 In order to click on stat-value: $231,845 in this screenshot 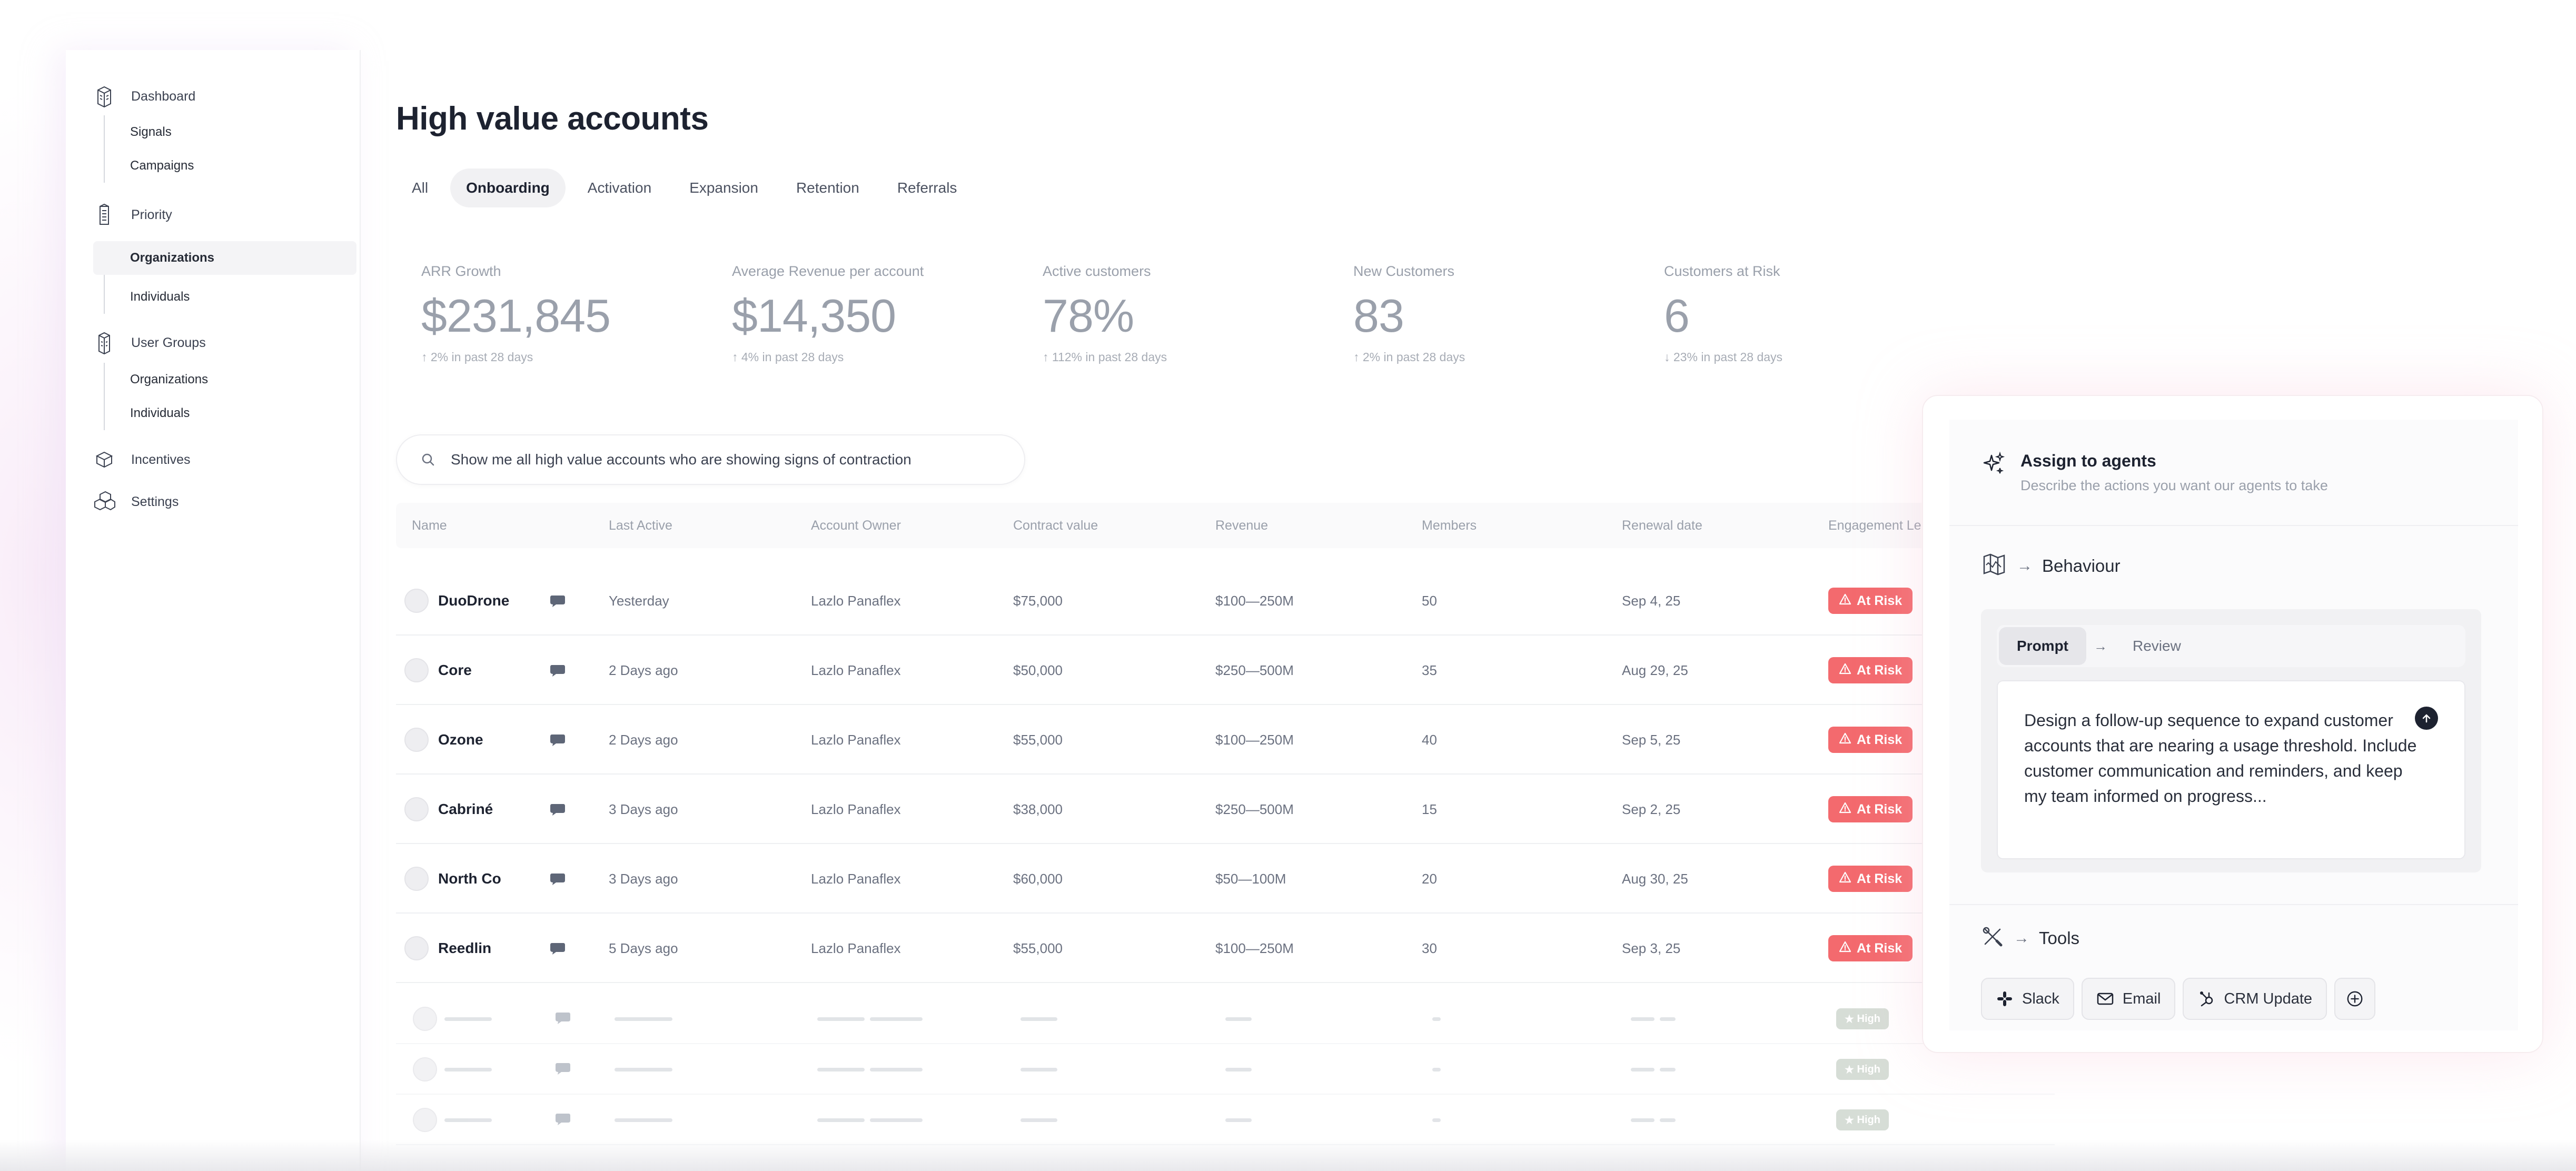, I will do `click(516, 316)`.